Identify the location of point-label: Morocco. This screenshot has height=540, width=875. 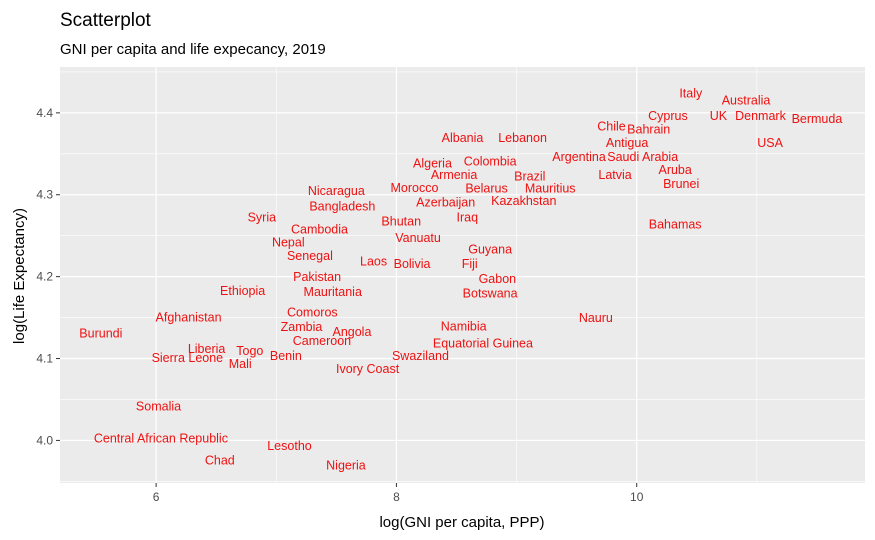
(414, 188).